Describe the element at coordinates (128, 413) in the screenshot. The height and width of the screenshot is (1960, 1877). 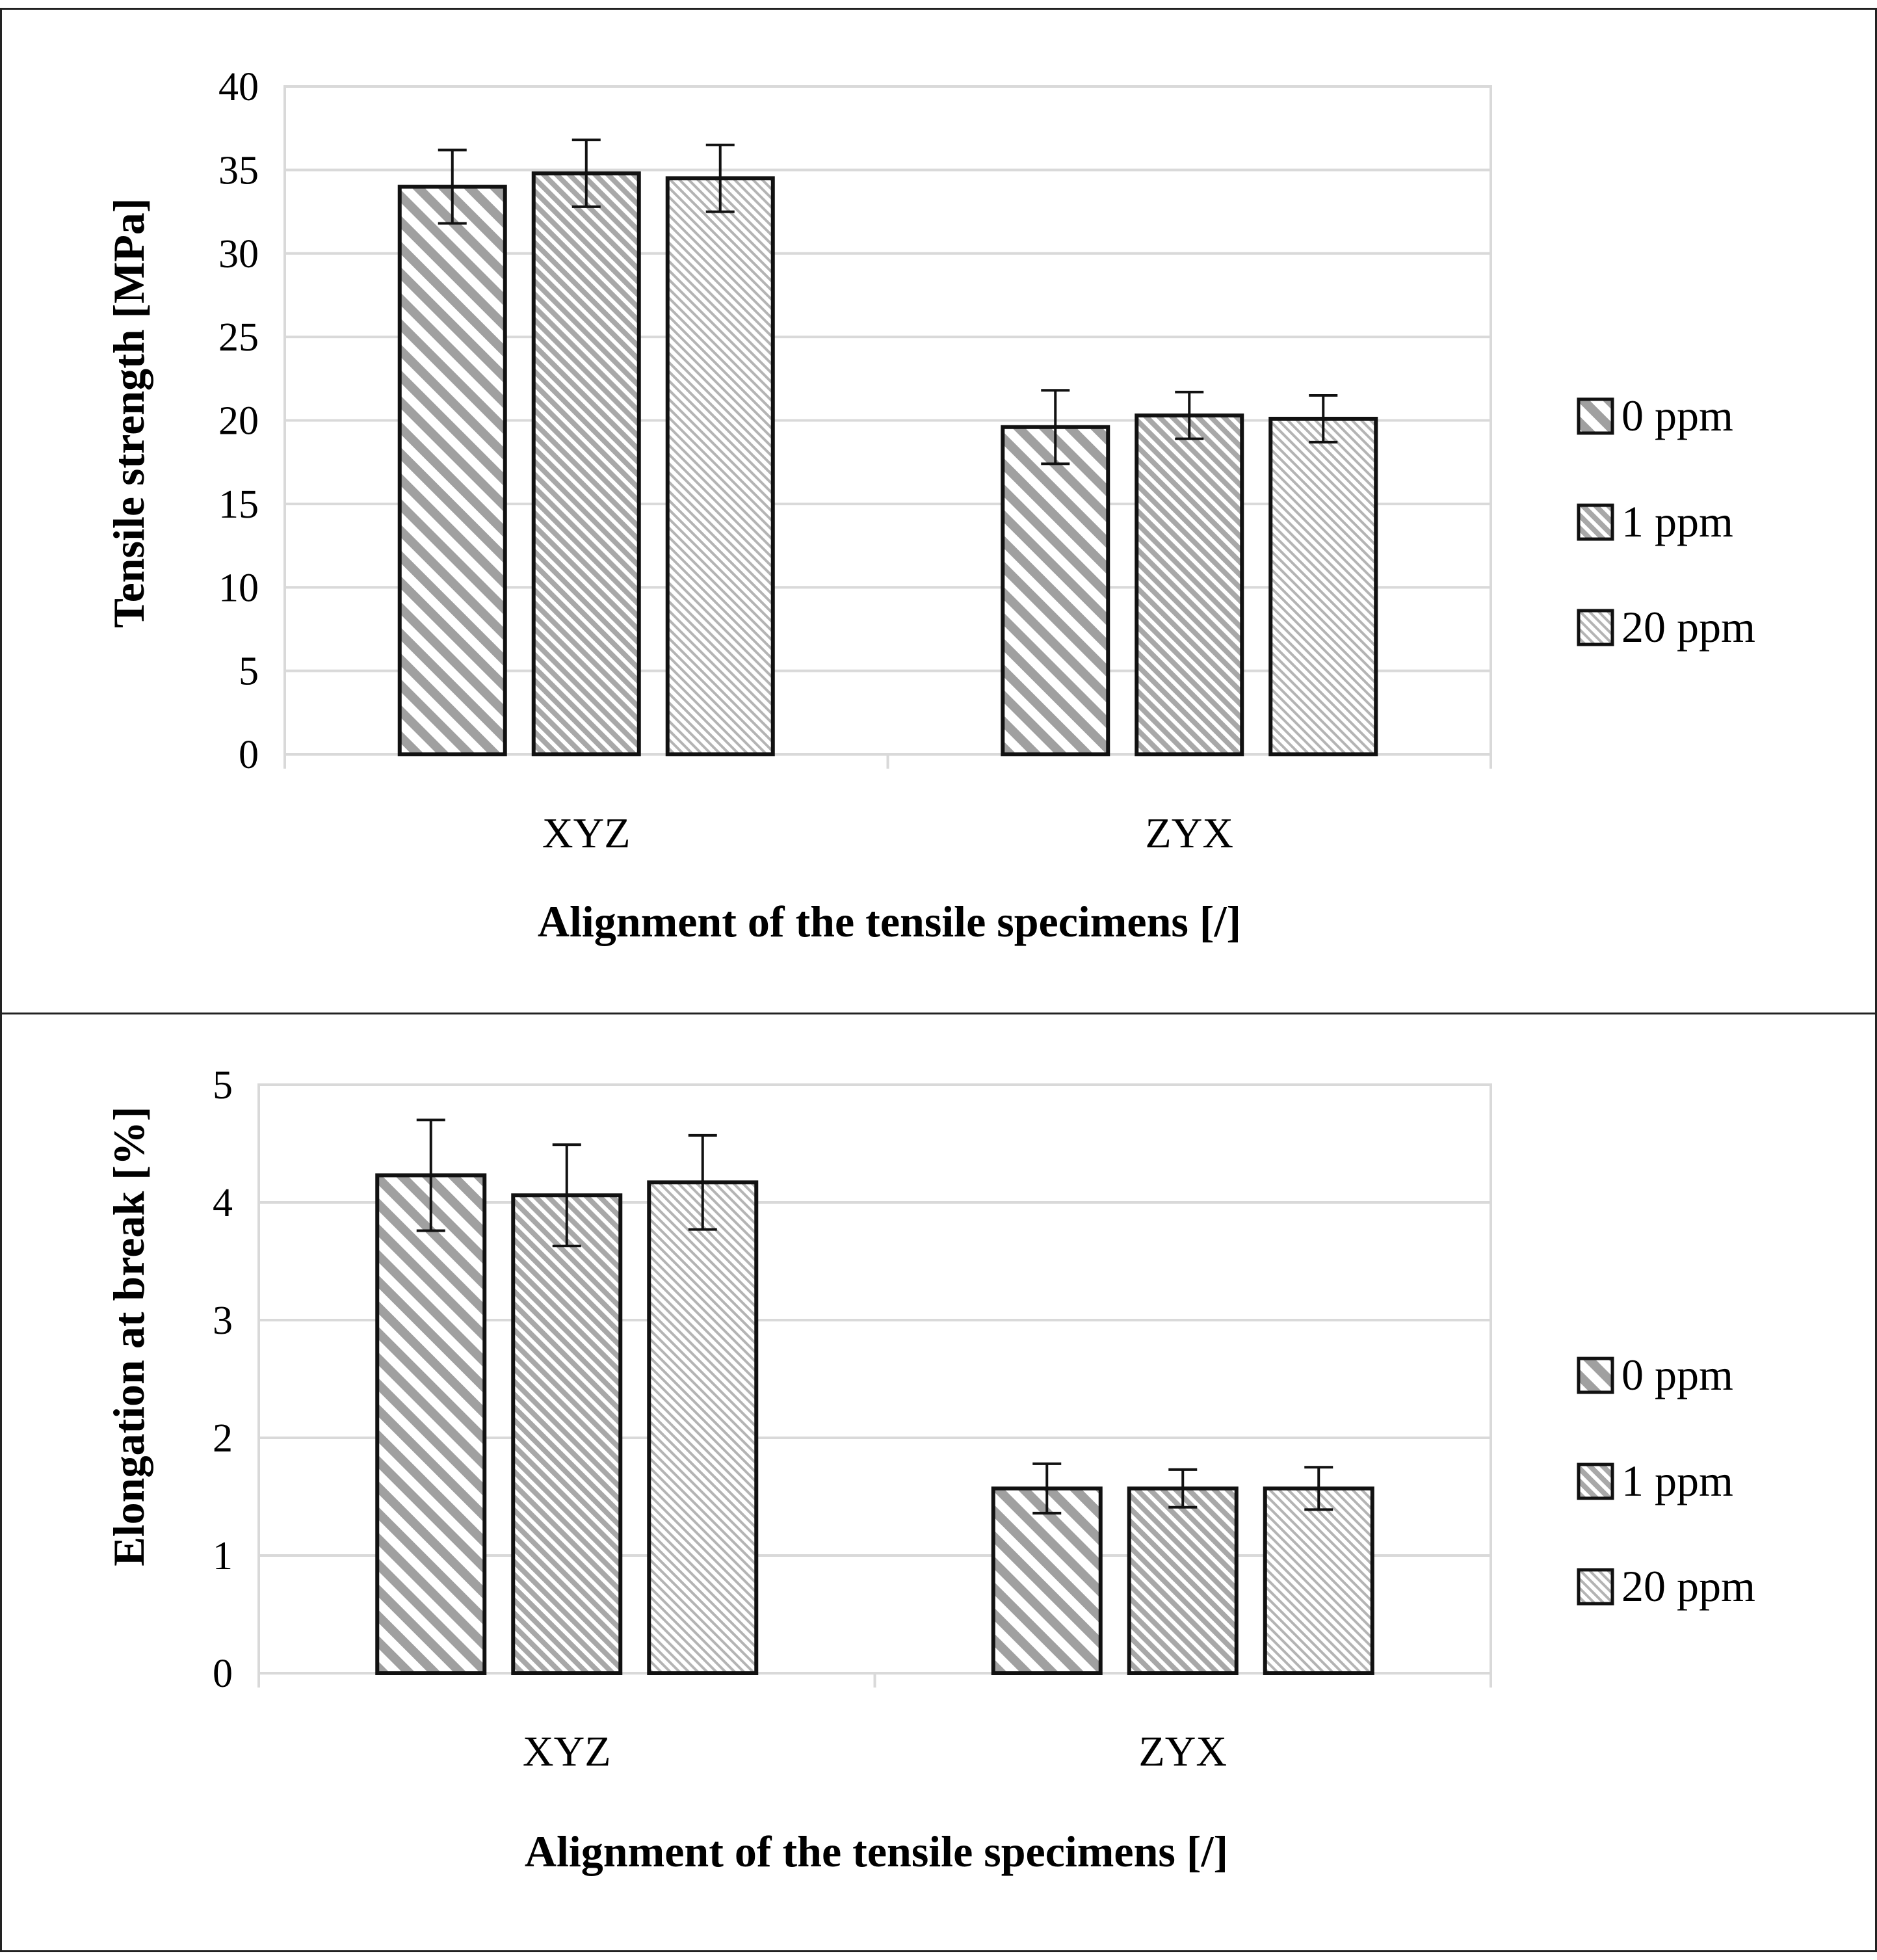
I see `y-axis-label: Tensile strength [MPa]` at that location.